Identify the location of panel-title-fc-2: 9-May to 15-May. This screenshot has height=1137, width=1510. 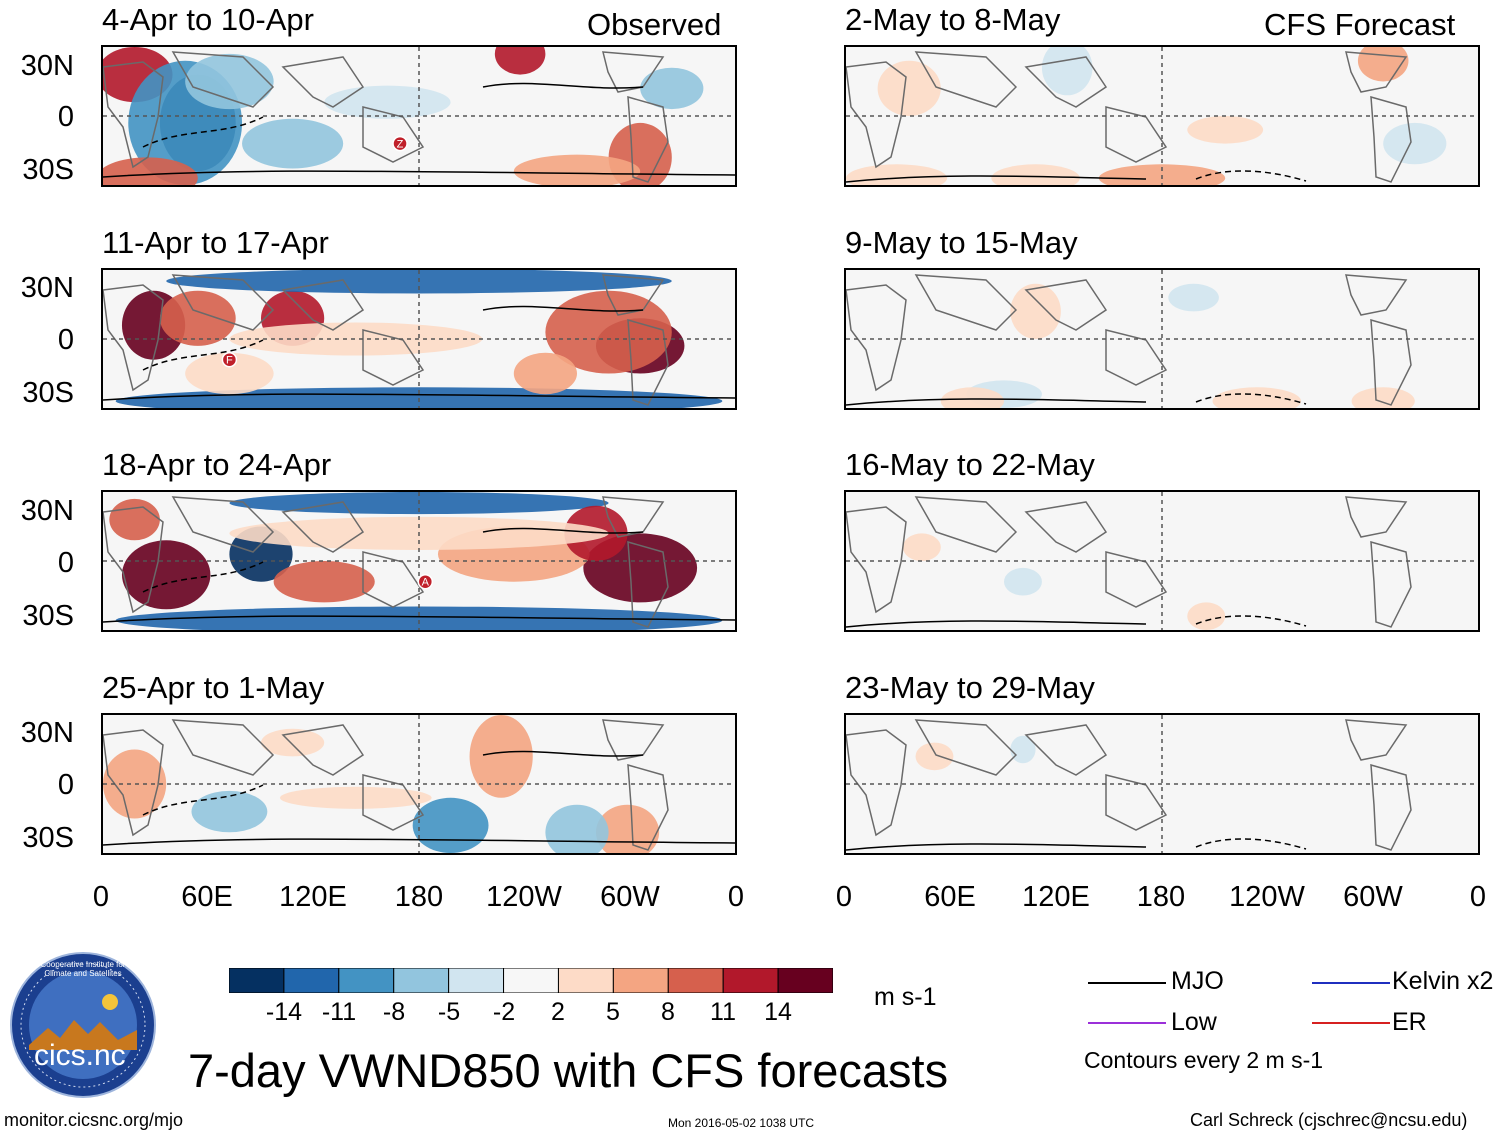
(961, 242).